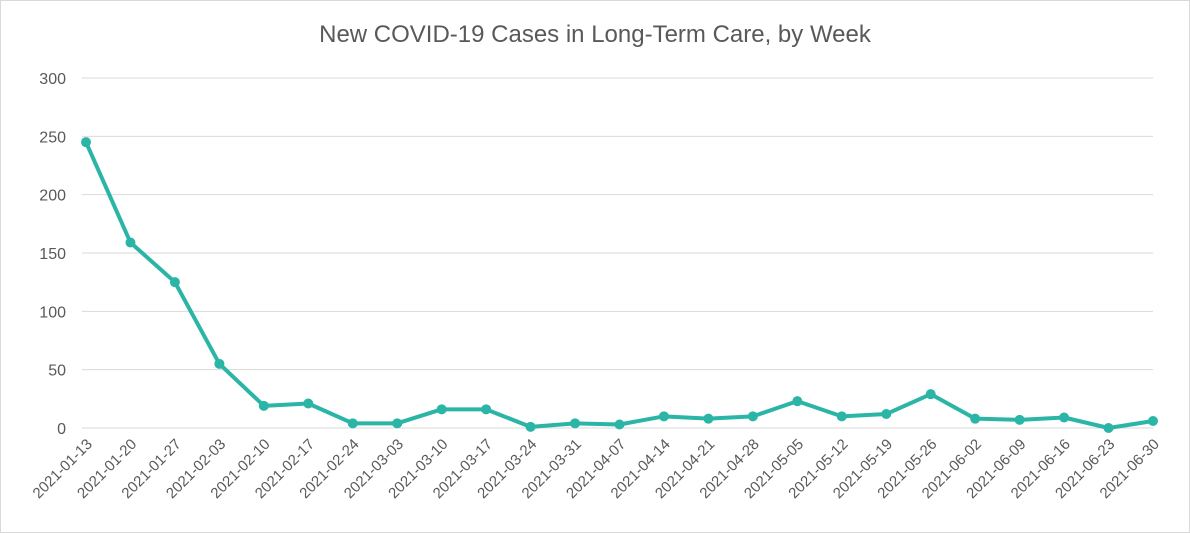 Image resolution: width=1190 pixels, height=533 pixels. Describe the element at coordinates (52, 79) in the screenshot. I see `y-tick-label: 300` at that location.